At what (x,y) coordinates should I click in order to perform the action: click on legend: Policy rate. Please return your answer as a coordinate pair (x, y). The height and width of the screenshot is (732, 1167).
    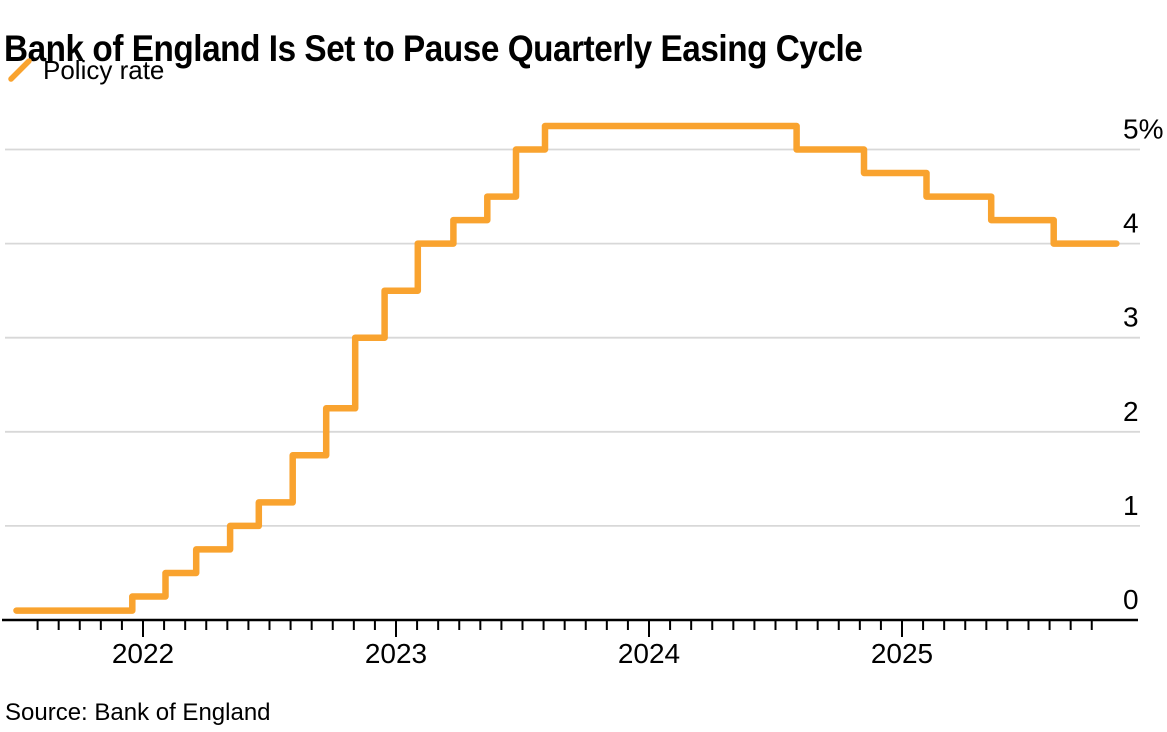
    Looking at the image, I should click on (86, 70).